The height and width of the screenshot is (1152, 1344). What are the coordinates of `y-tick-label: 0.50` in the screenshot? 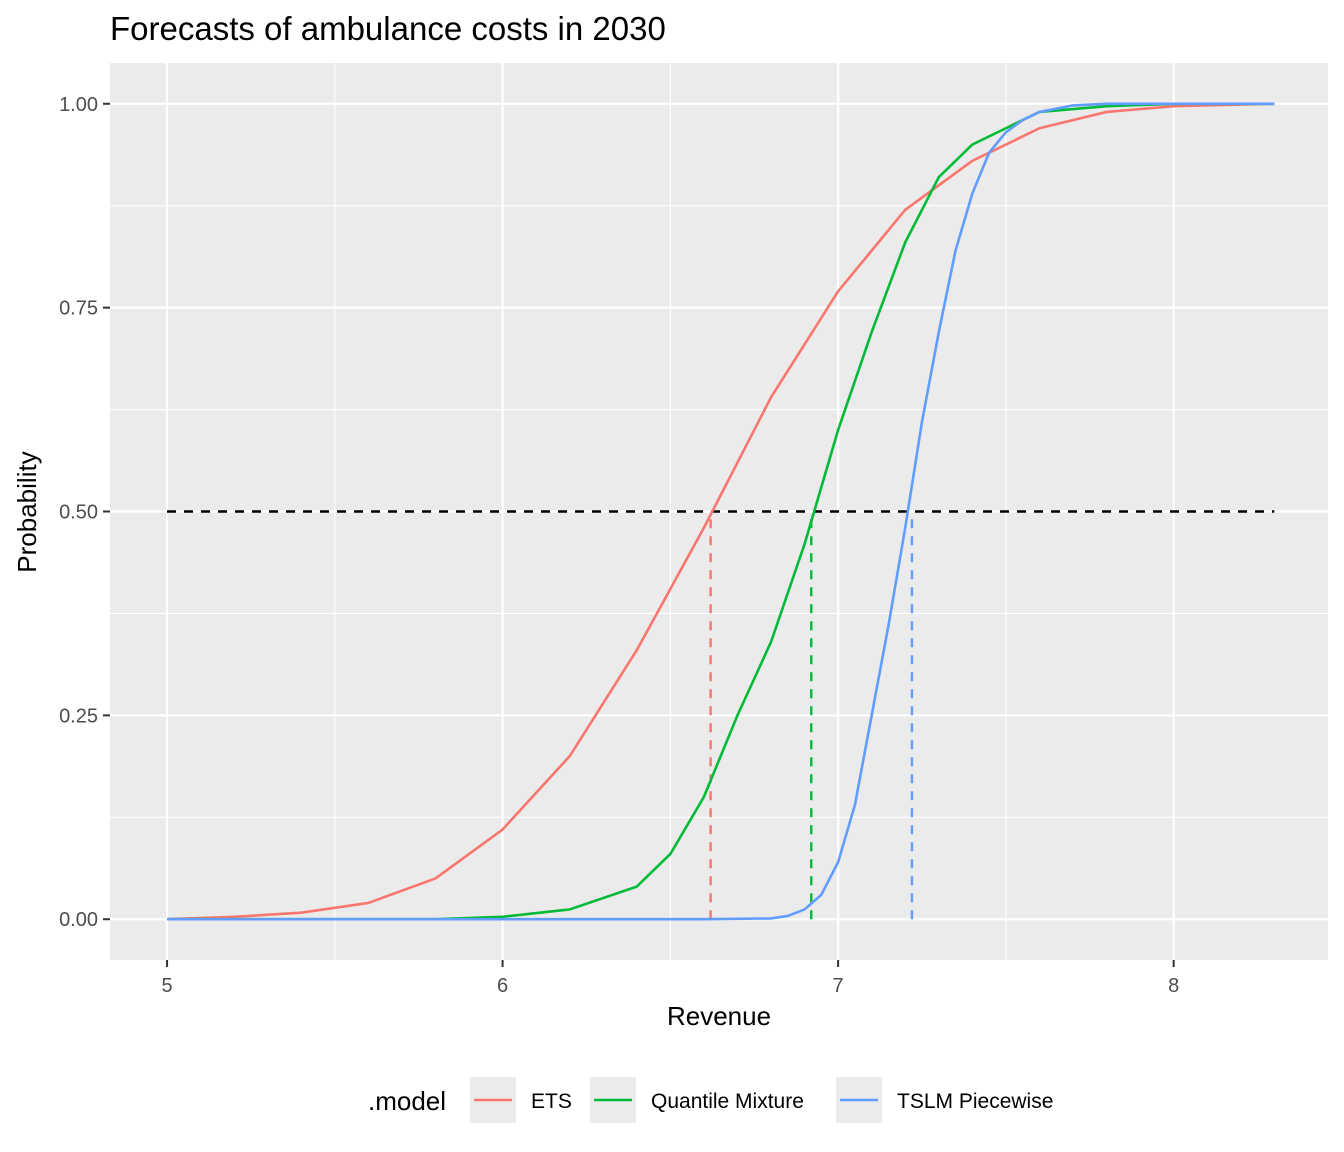 It's located at (78, 513).